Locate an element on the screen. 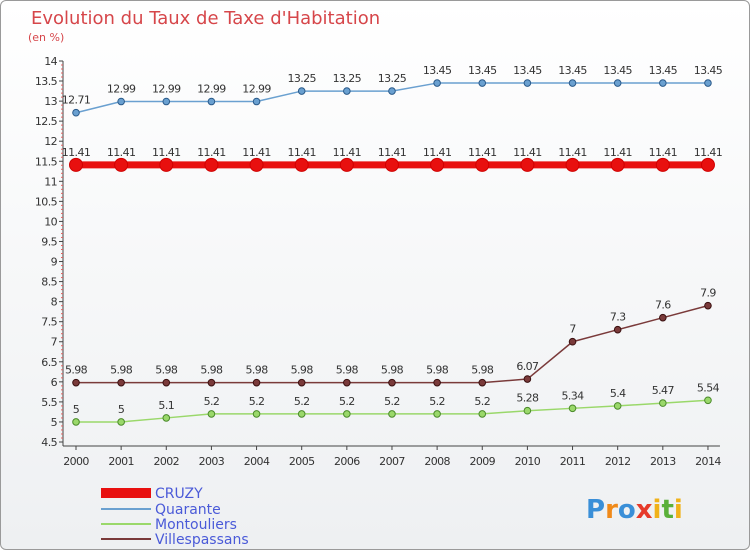  data-label-montouliers: 5.34 is located at coordinates (572, 395).